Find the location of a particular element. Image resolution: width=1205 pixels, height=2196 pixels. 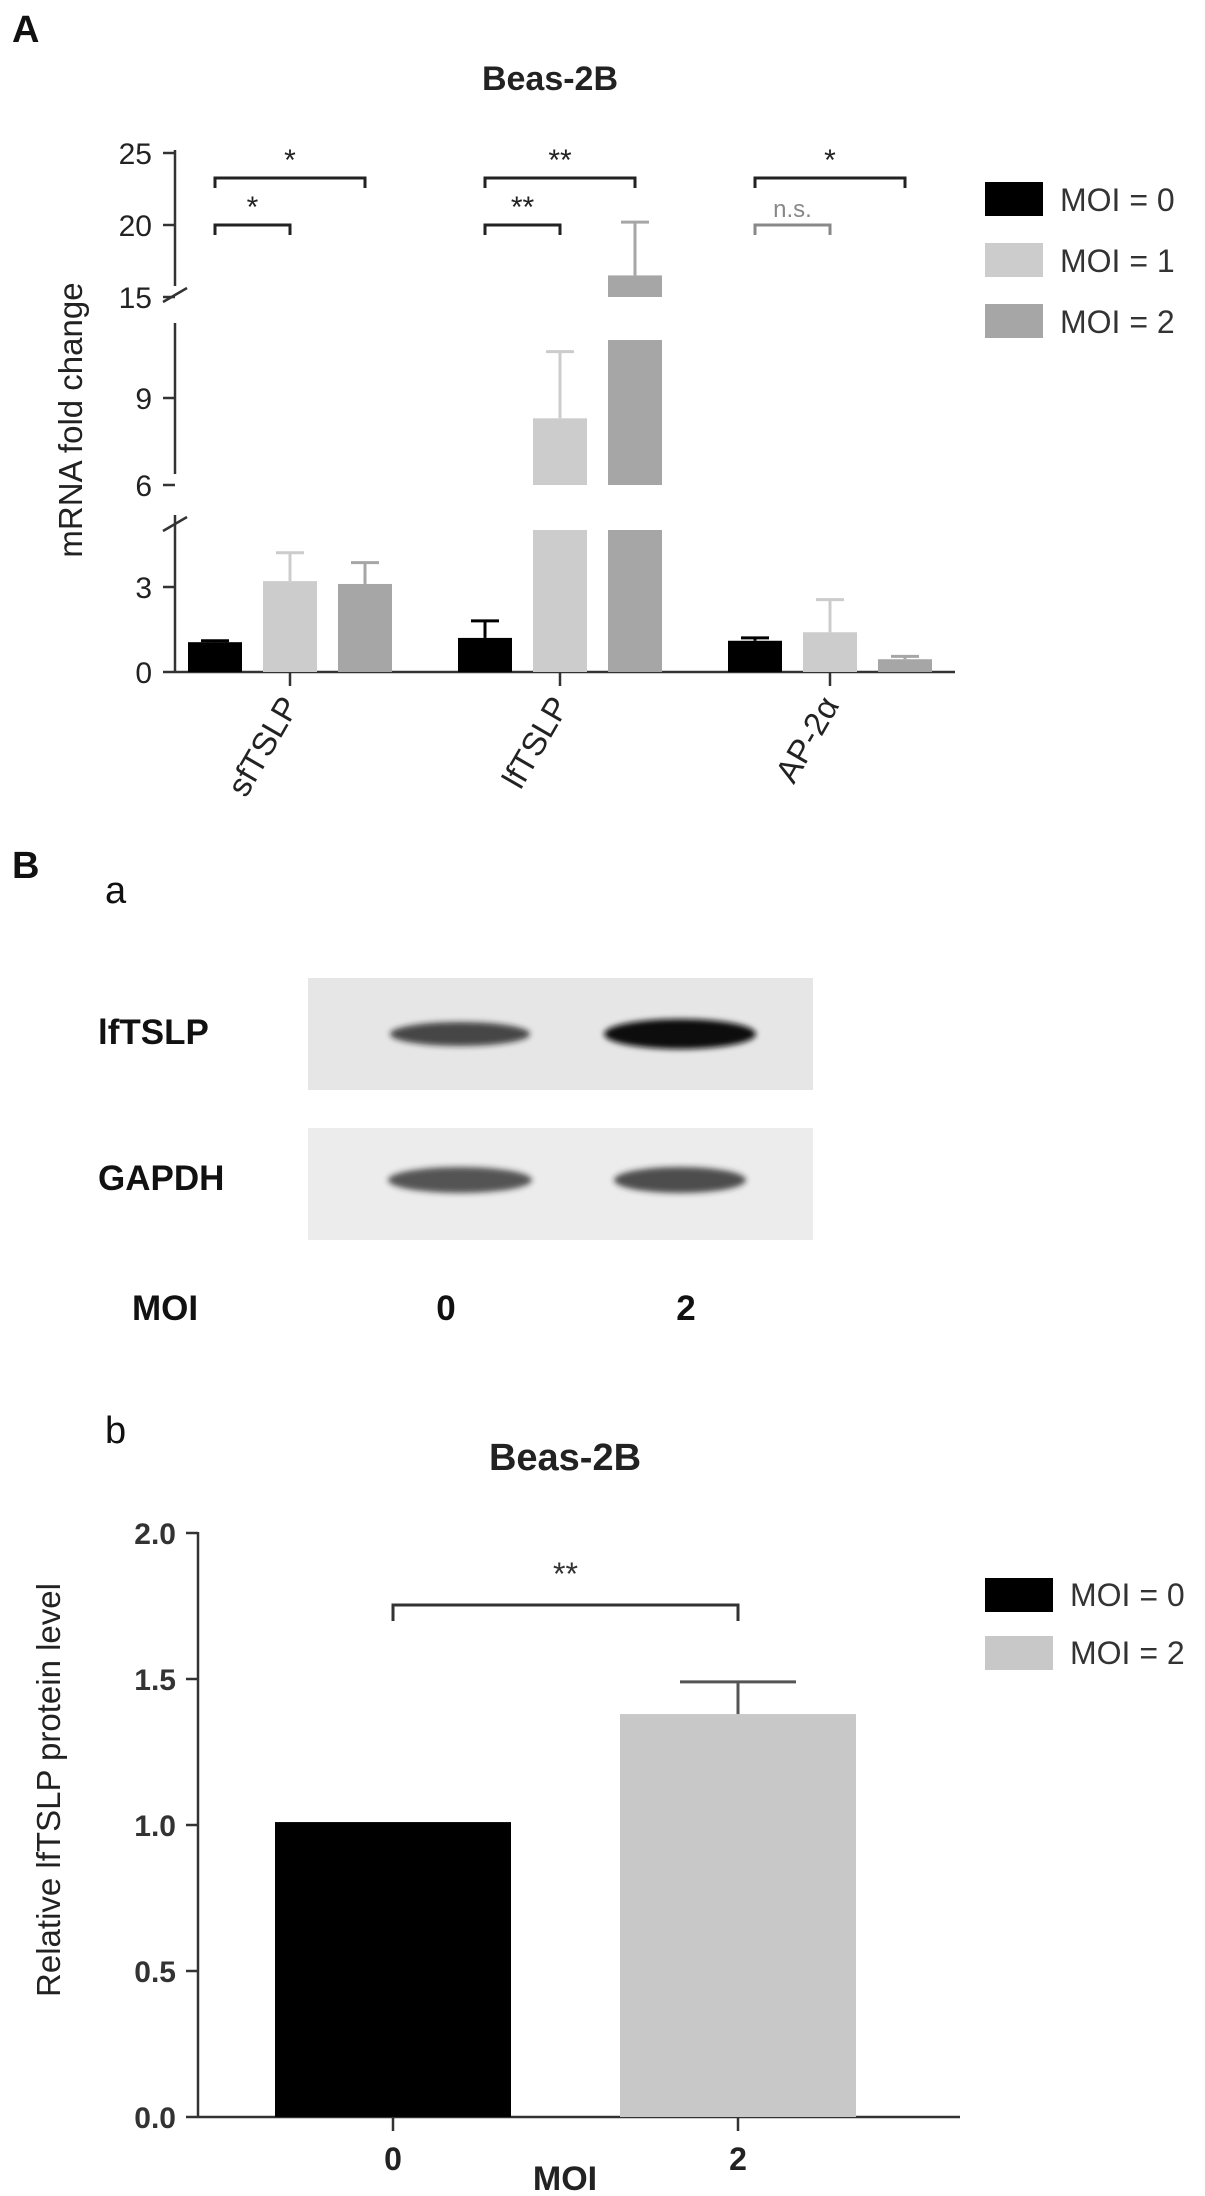

y-tick-label: 0.5 is located at coordinates (155, 1972).